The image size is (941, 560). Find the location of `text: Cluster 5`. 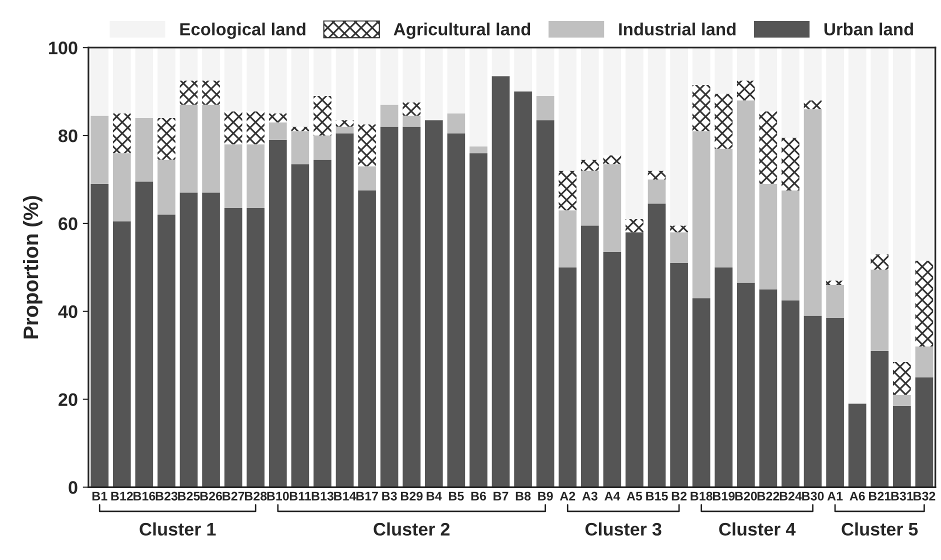

text: Cluster 5 is located at coordinates (880, 529).